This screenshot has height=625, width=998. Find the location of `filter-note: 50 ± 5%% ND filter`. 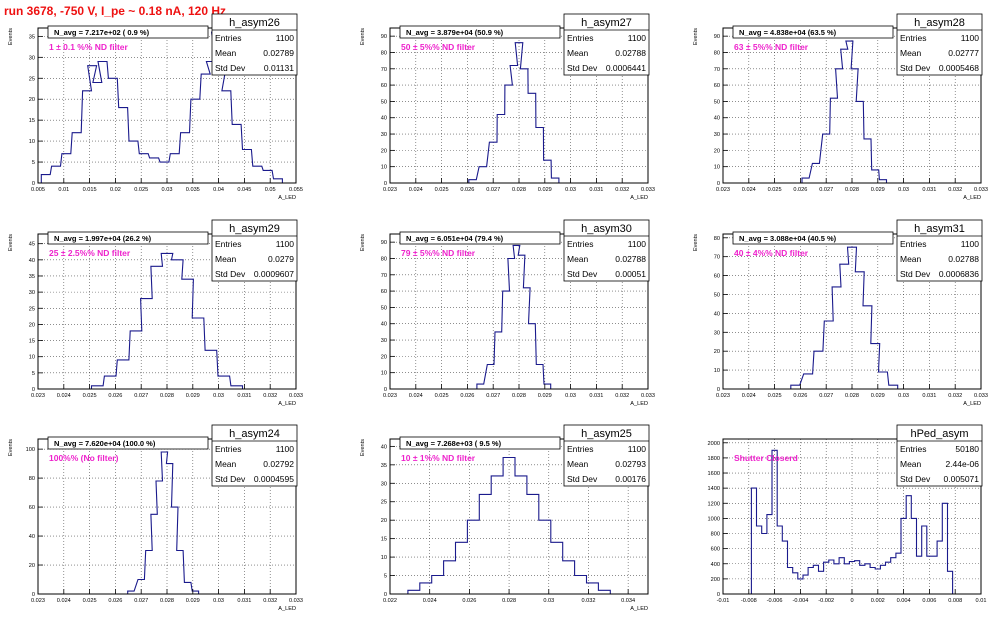

filter-note: 50 ± 5%% ND filter is located at coordinates (438, 47).